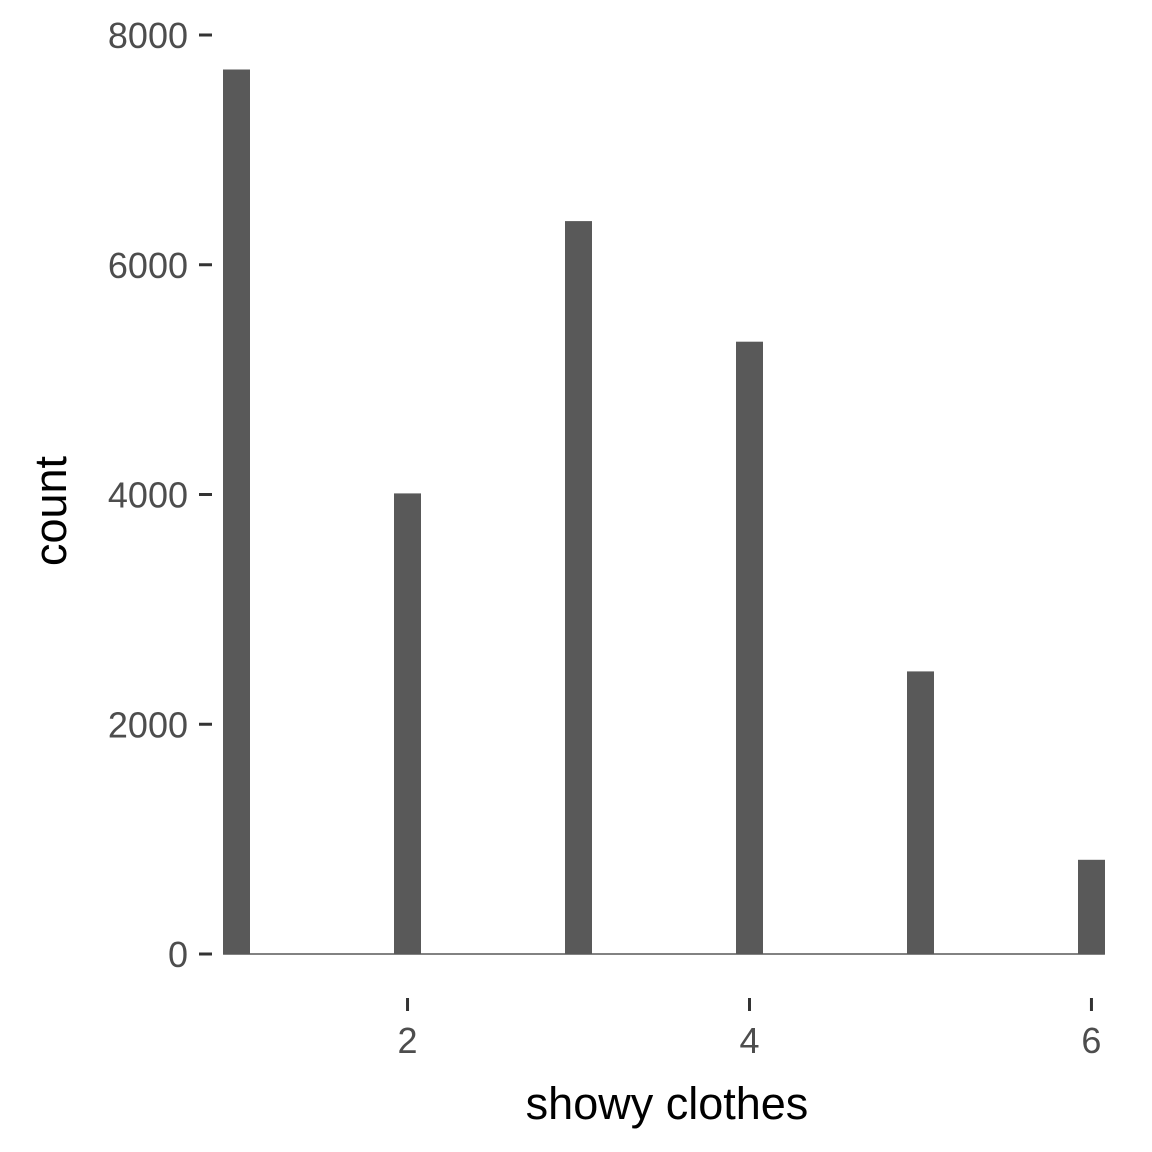 This screenshot has height=1152, width=1152. Describe the element at coordinates (148, 495) in the screenshot. I see `y-tick-label: 4000` at that location.